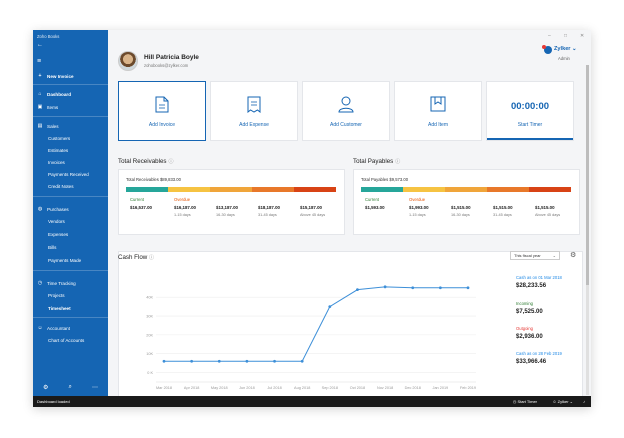 This screenshot has width=624, height=438. What do you see at coordinates (56, 283) in the screenshot?
I see `sidebar-item-time-tracking: ◷ Time Tracking` at bounding box center [56, 283].